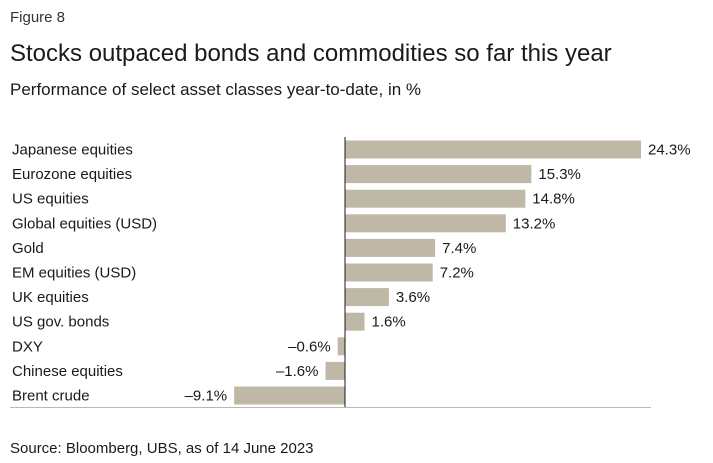 The image size is (713, 463). What do you see at coordinates (74, 273) in the screenshot?
I see `category-label: EM equities (USD)` at bounding box center [74, 273].